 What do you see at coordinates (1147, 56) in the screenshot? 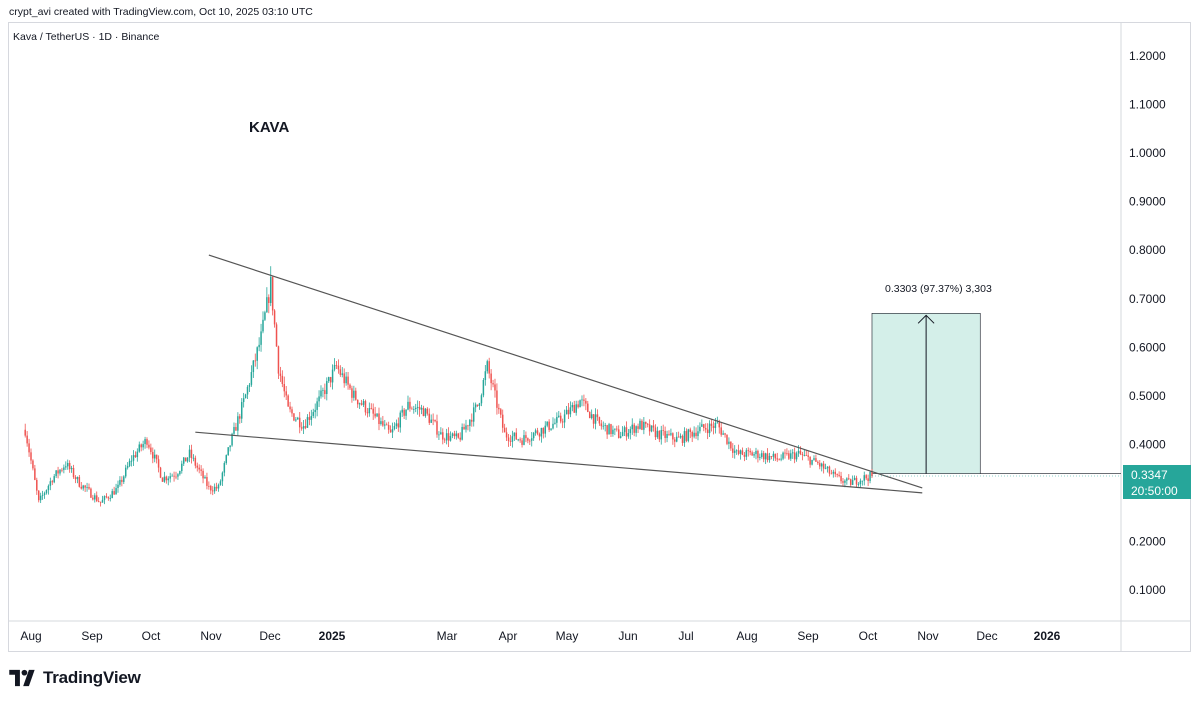
I see `price-tick-11: 1.2000` at bounding box center [1147, 56].